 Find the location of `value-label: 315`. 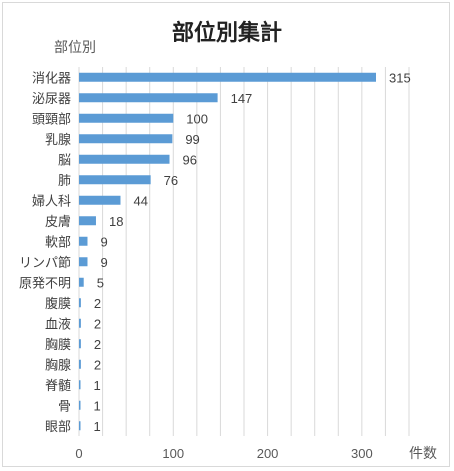

value-label: 315 is located at coordinates (400, 77).